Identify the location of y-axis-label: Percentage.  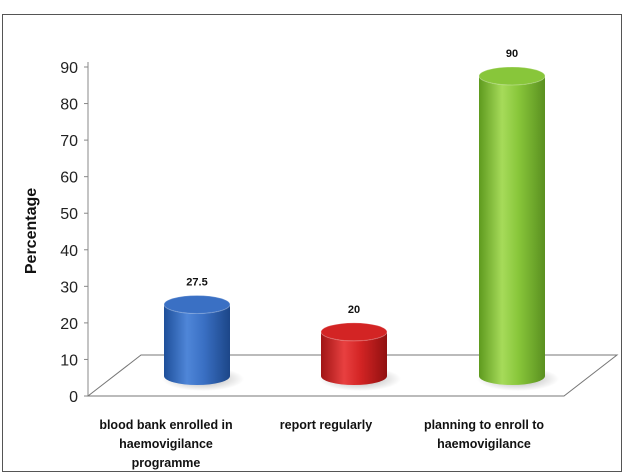
(31, 231).